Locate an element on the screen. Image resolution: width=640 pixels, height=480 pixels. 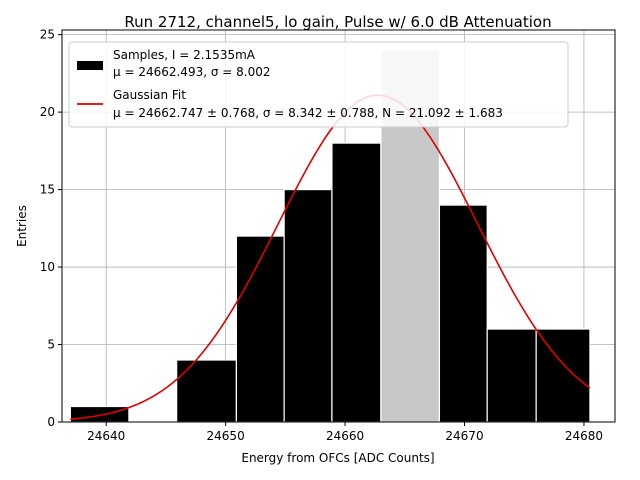
x-tick-label: 24660 is located at coordinates (345, 436).